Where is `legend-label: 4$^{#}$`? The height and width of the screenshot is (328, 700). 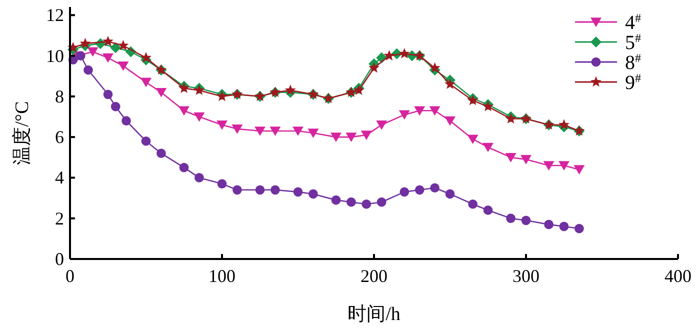 legend-label: 4$^{#}$ is located at coordinates (633, 22).